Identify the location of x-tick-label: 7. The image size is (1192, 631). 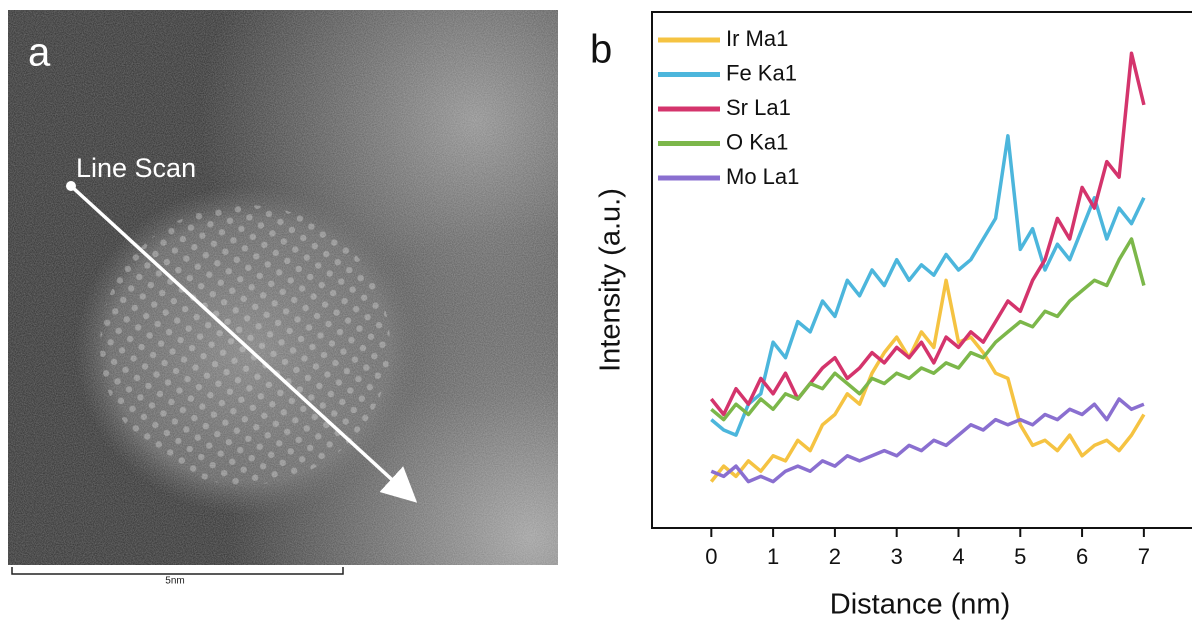
(1144, 556).